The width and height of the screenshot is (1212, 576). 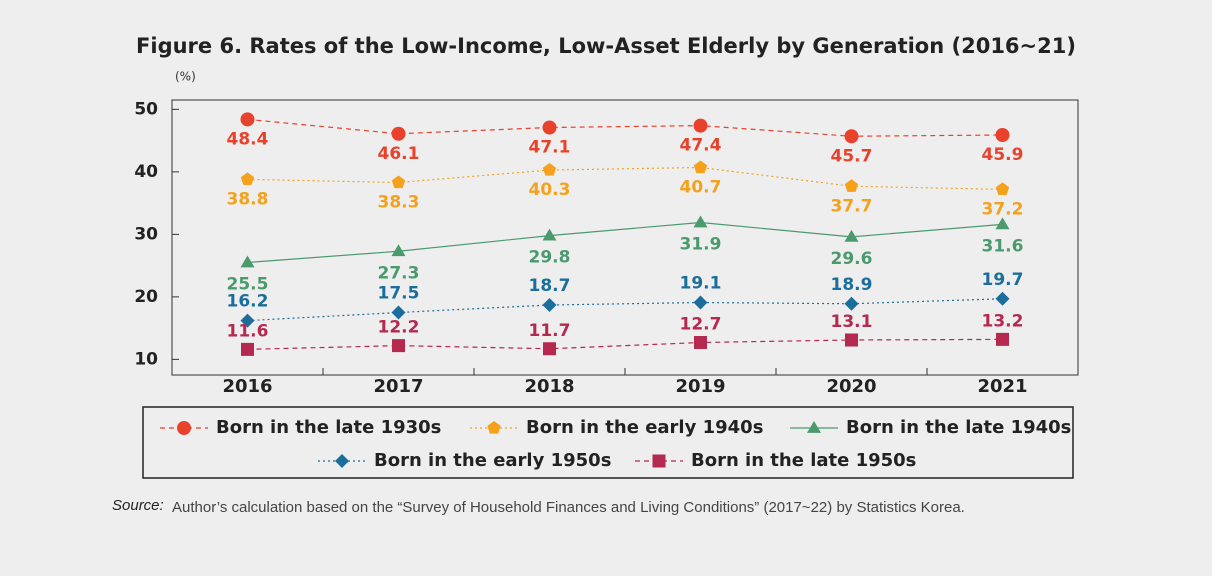 I want to click on data-label: 18.7, so click(x=550, y=286).